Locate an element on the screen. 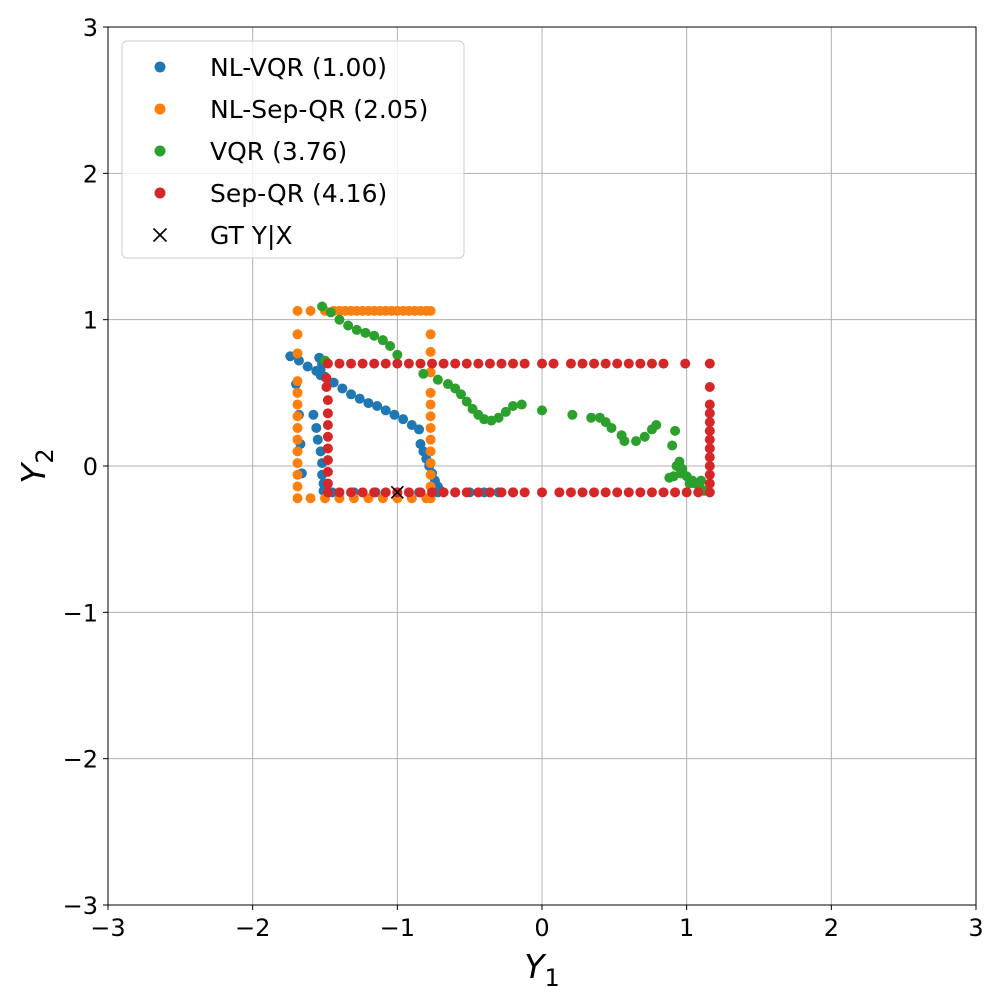  legend-label-0: NL-VQR (1.00) is located at coordinates (298, 67).